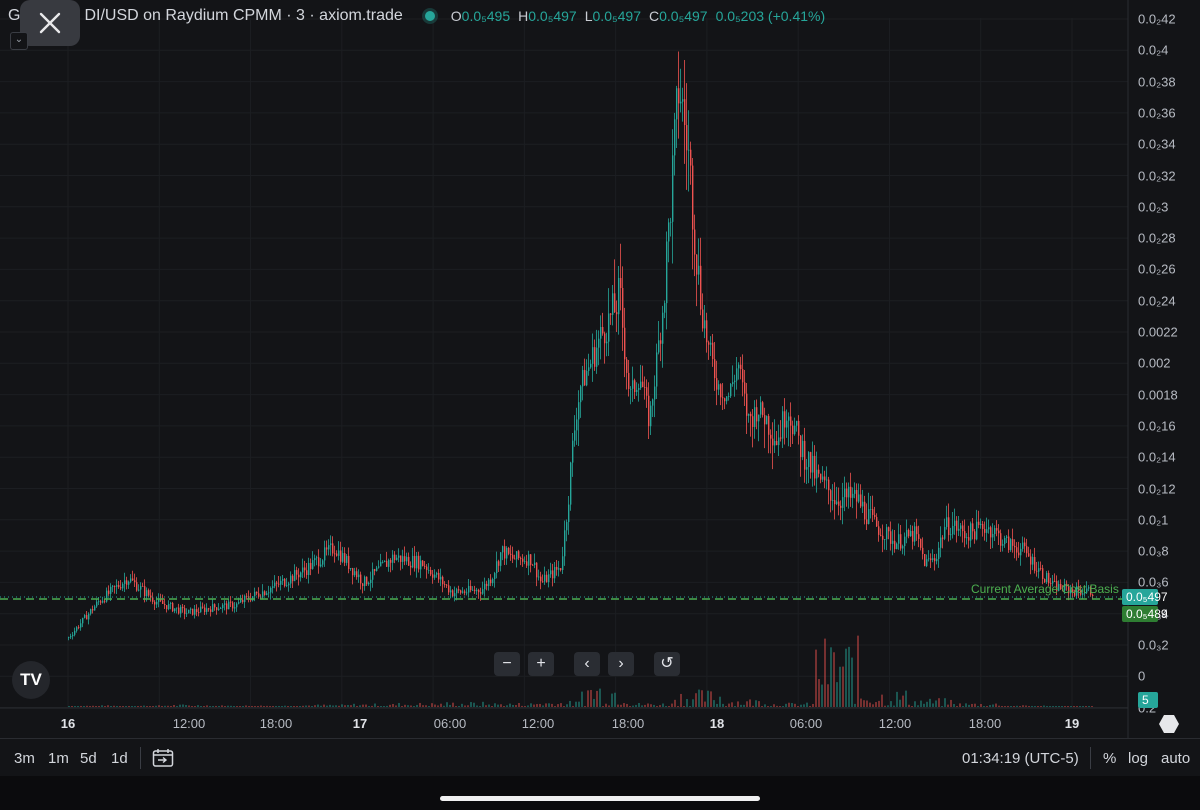  What do you see at coordinates (1020, 758) in the screenshot?
I see `clock-timezone: 01:34:19 (UTC-5)` at bounding box center [1020, 758].